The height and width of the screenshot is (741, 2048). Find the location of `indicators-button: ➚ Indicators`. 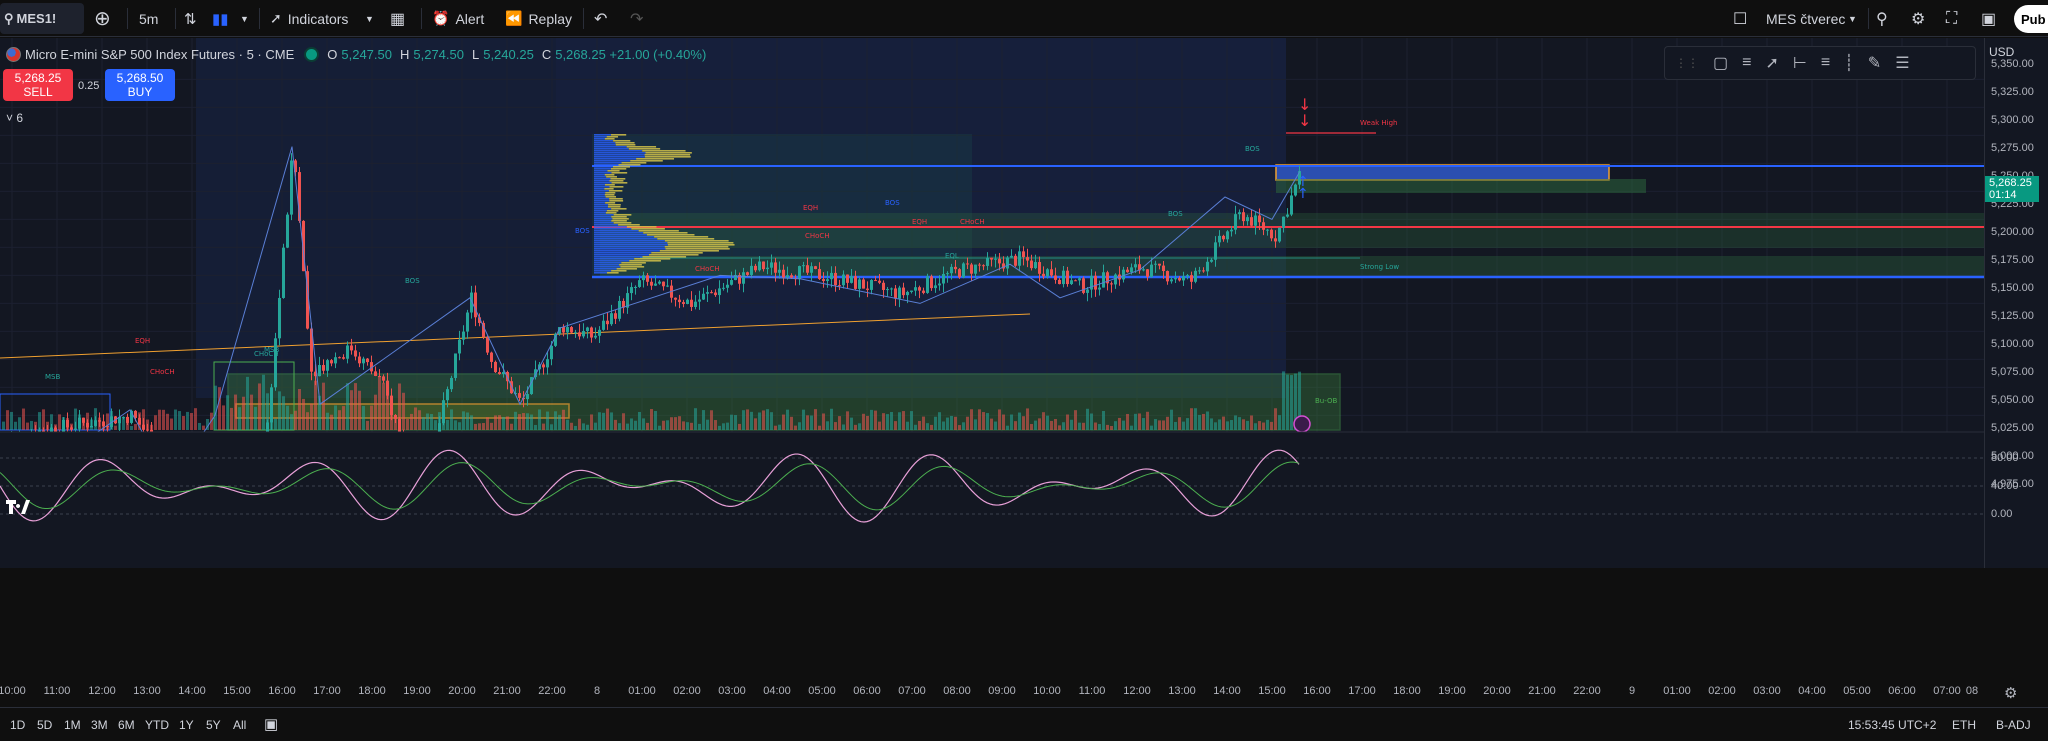

indicators-button: ➚ Indicators is located at coordinates (309, 18).